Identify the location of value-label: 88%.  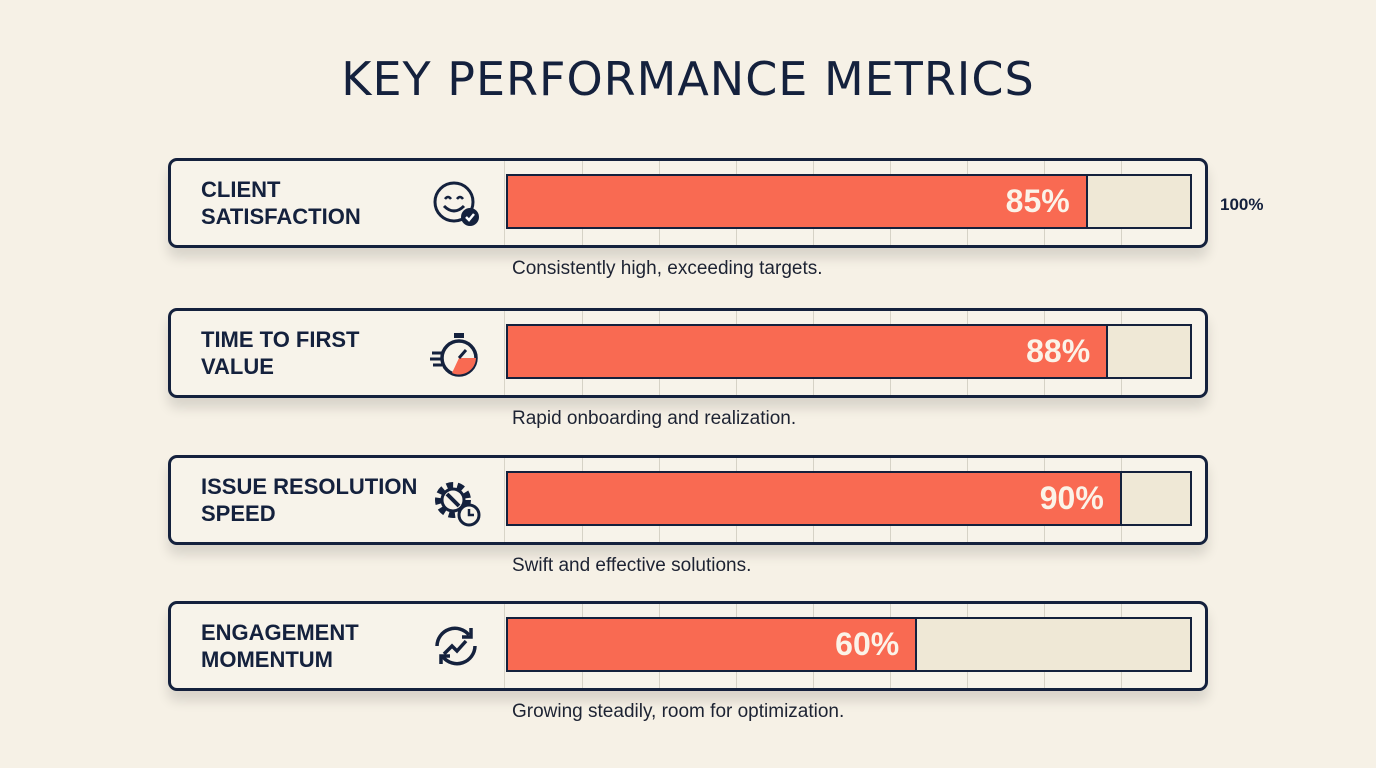
(1058, 351).